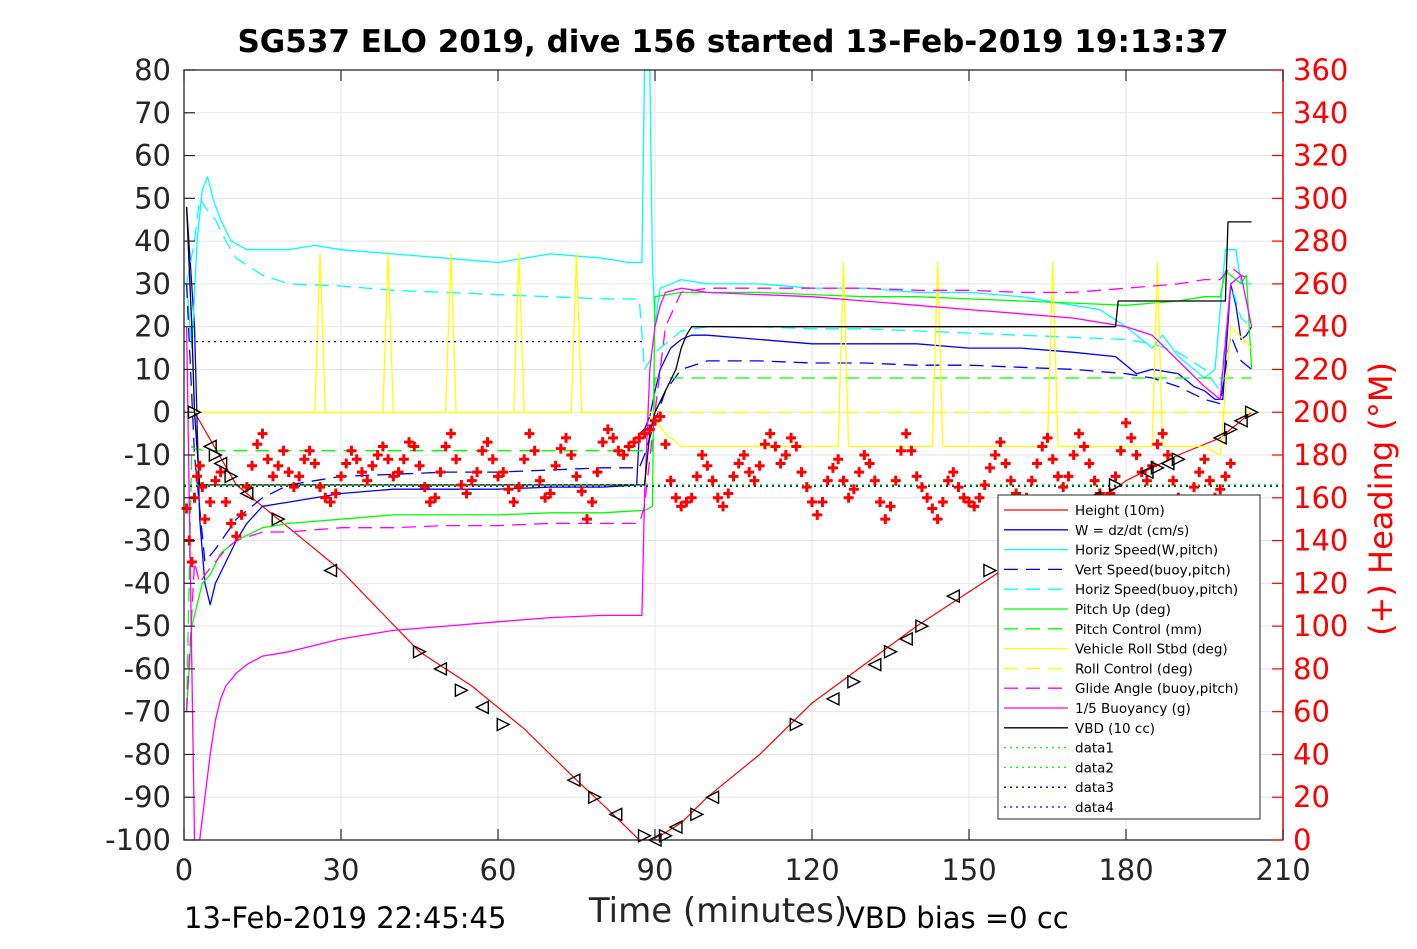  I want to click on y2-tick-label: 100, so click(1320, 626).